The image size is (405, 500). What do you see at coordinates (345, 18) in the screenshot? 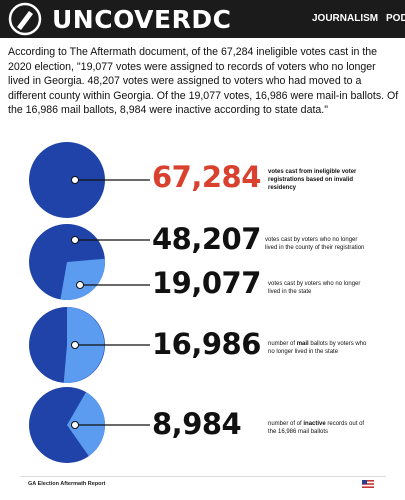
I see `nav-link: JOURNALISM` at bounding box center [345, 18].